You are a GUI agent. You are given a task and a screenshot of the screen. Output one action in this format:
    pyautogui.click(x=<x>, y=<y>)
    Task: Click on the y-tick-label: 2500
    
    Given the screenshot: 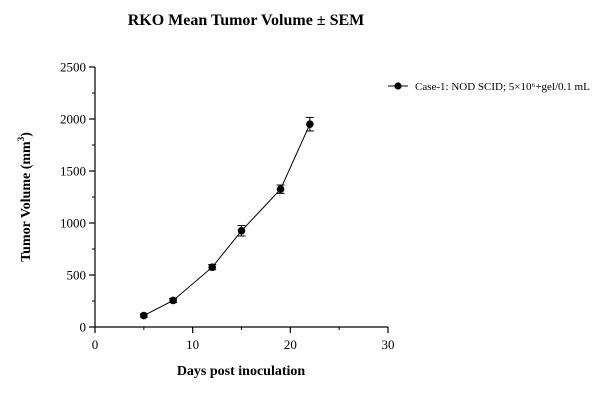 What is the action you would take?
    pyautogui.click(x=73, y=67)
    